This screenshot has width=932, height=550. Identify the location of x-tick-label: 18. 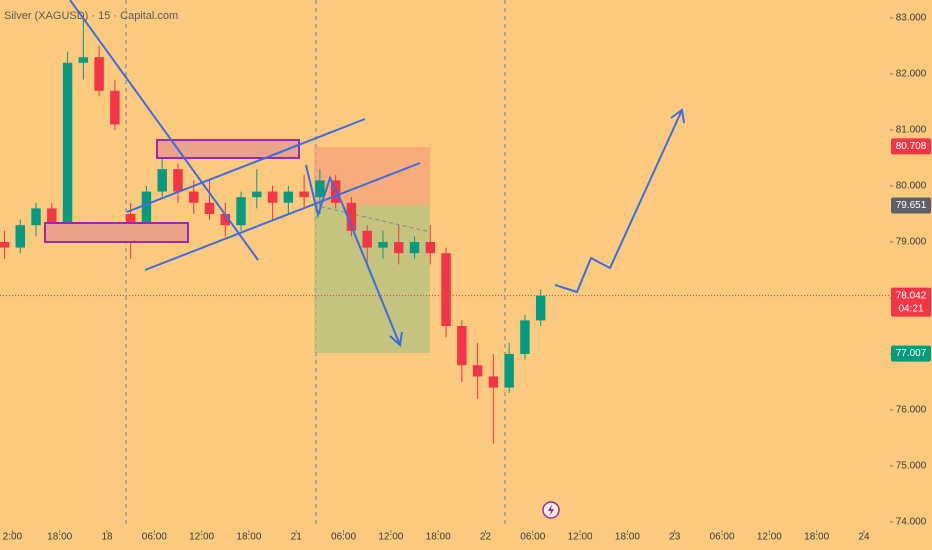
(107, 537).